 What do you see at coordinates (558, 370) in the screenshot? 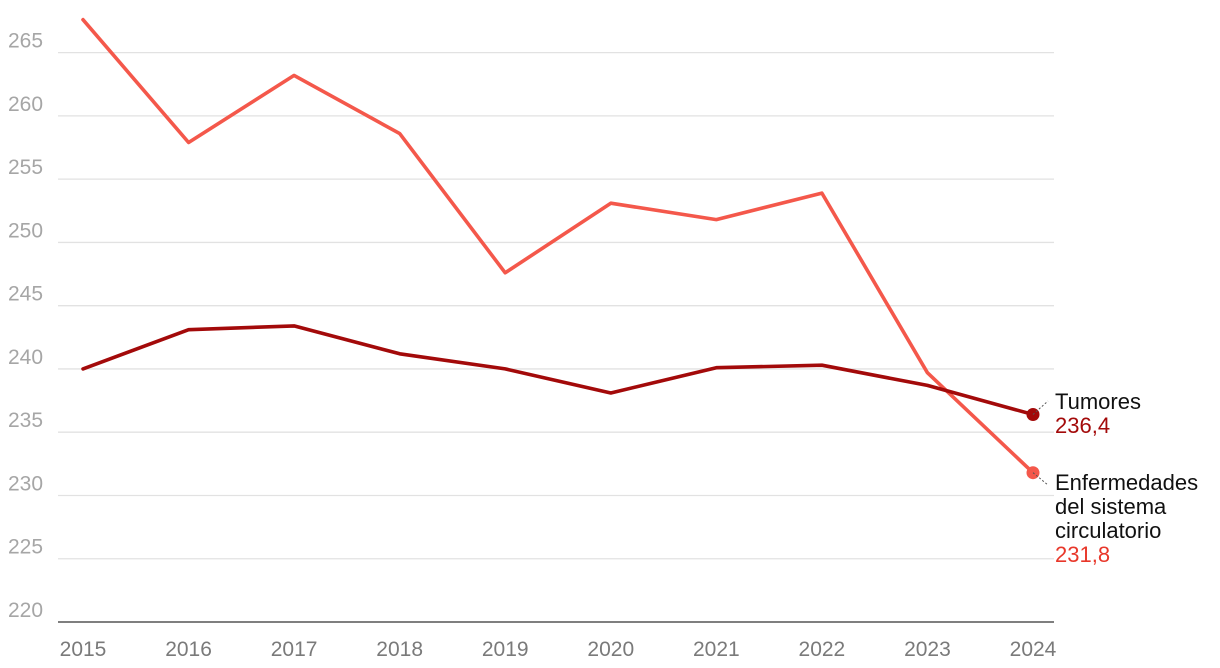
I see `series-line` at bounding box center [558, 370].